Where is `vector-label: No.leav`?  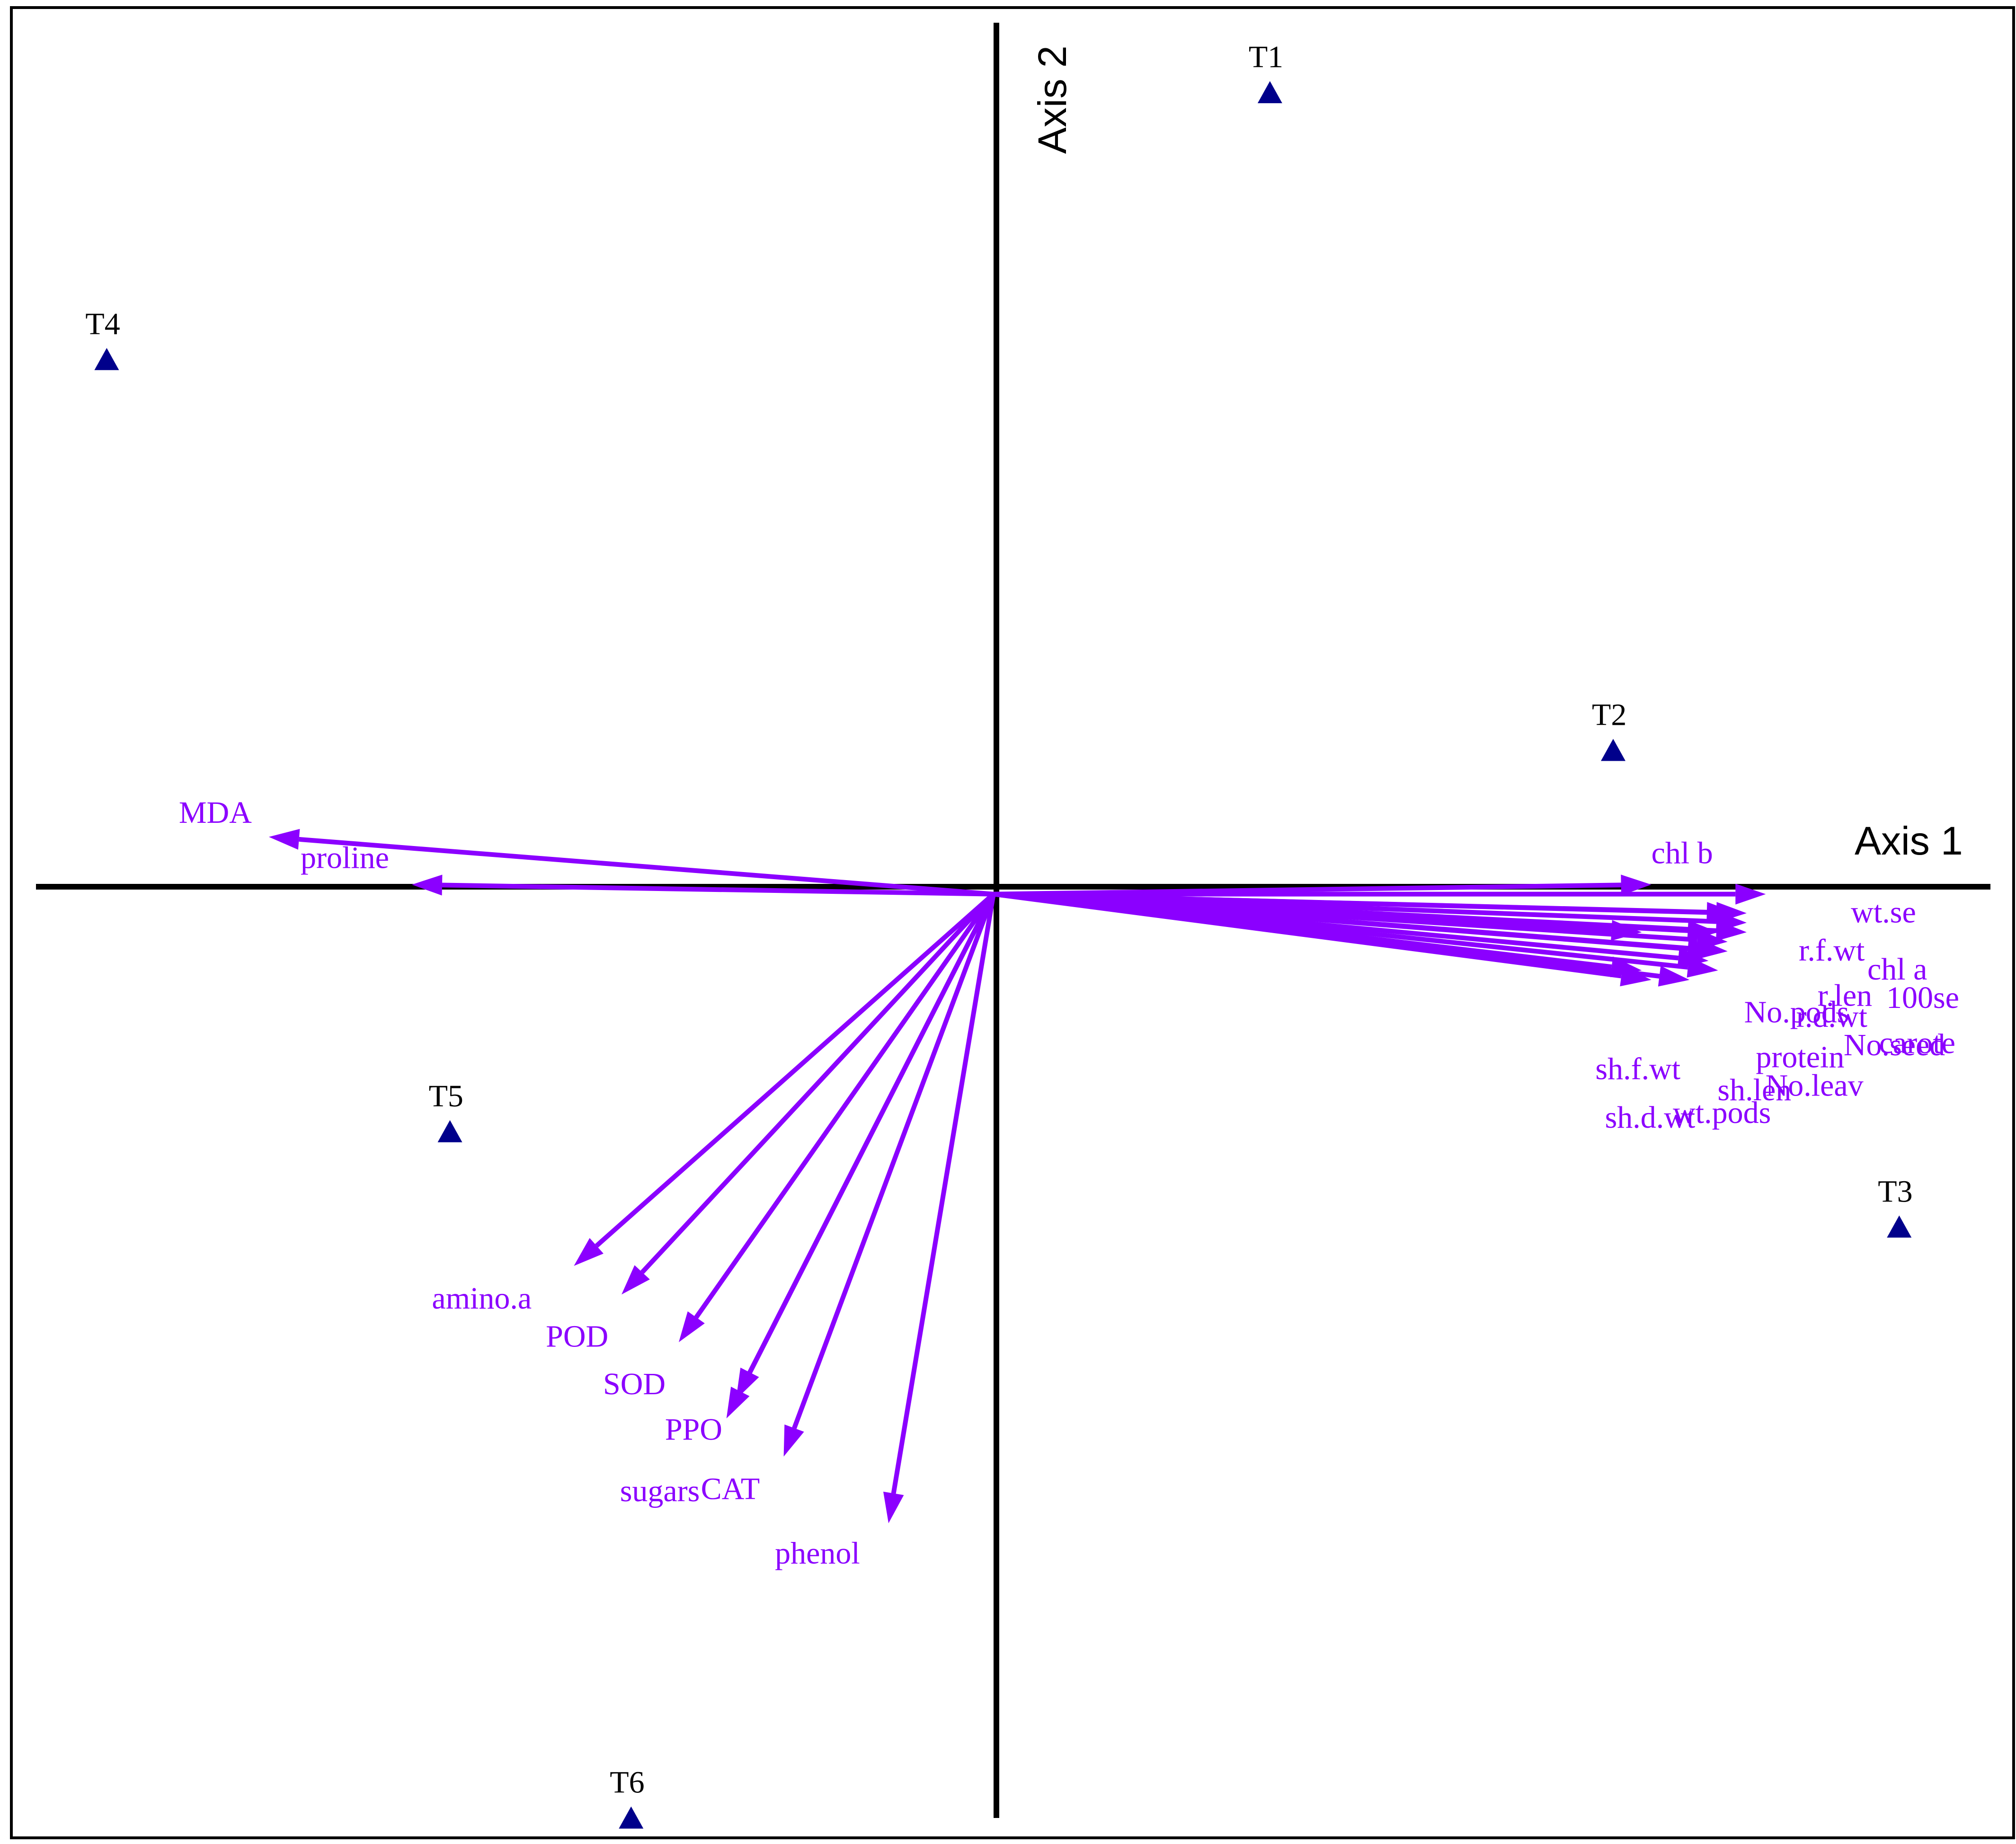
vector-label: No.leav is located at coordinates (1815, 1086).